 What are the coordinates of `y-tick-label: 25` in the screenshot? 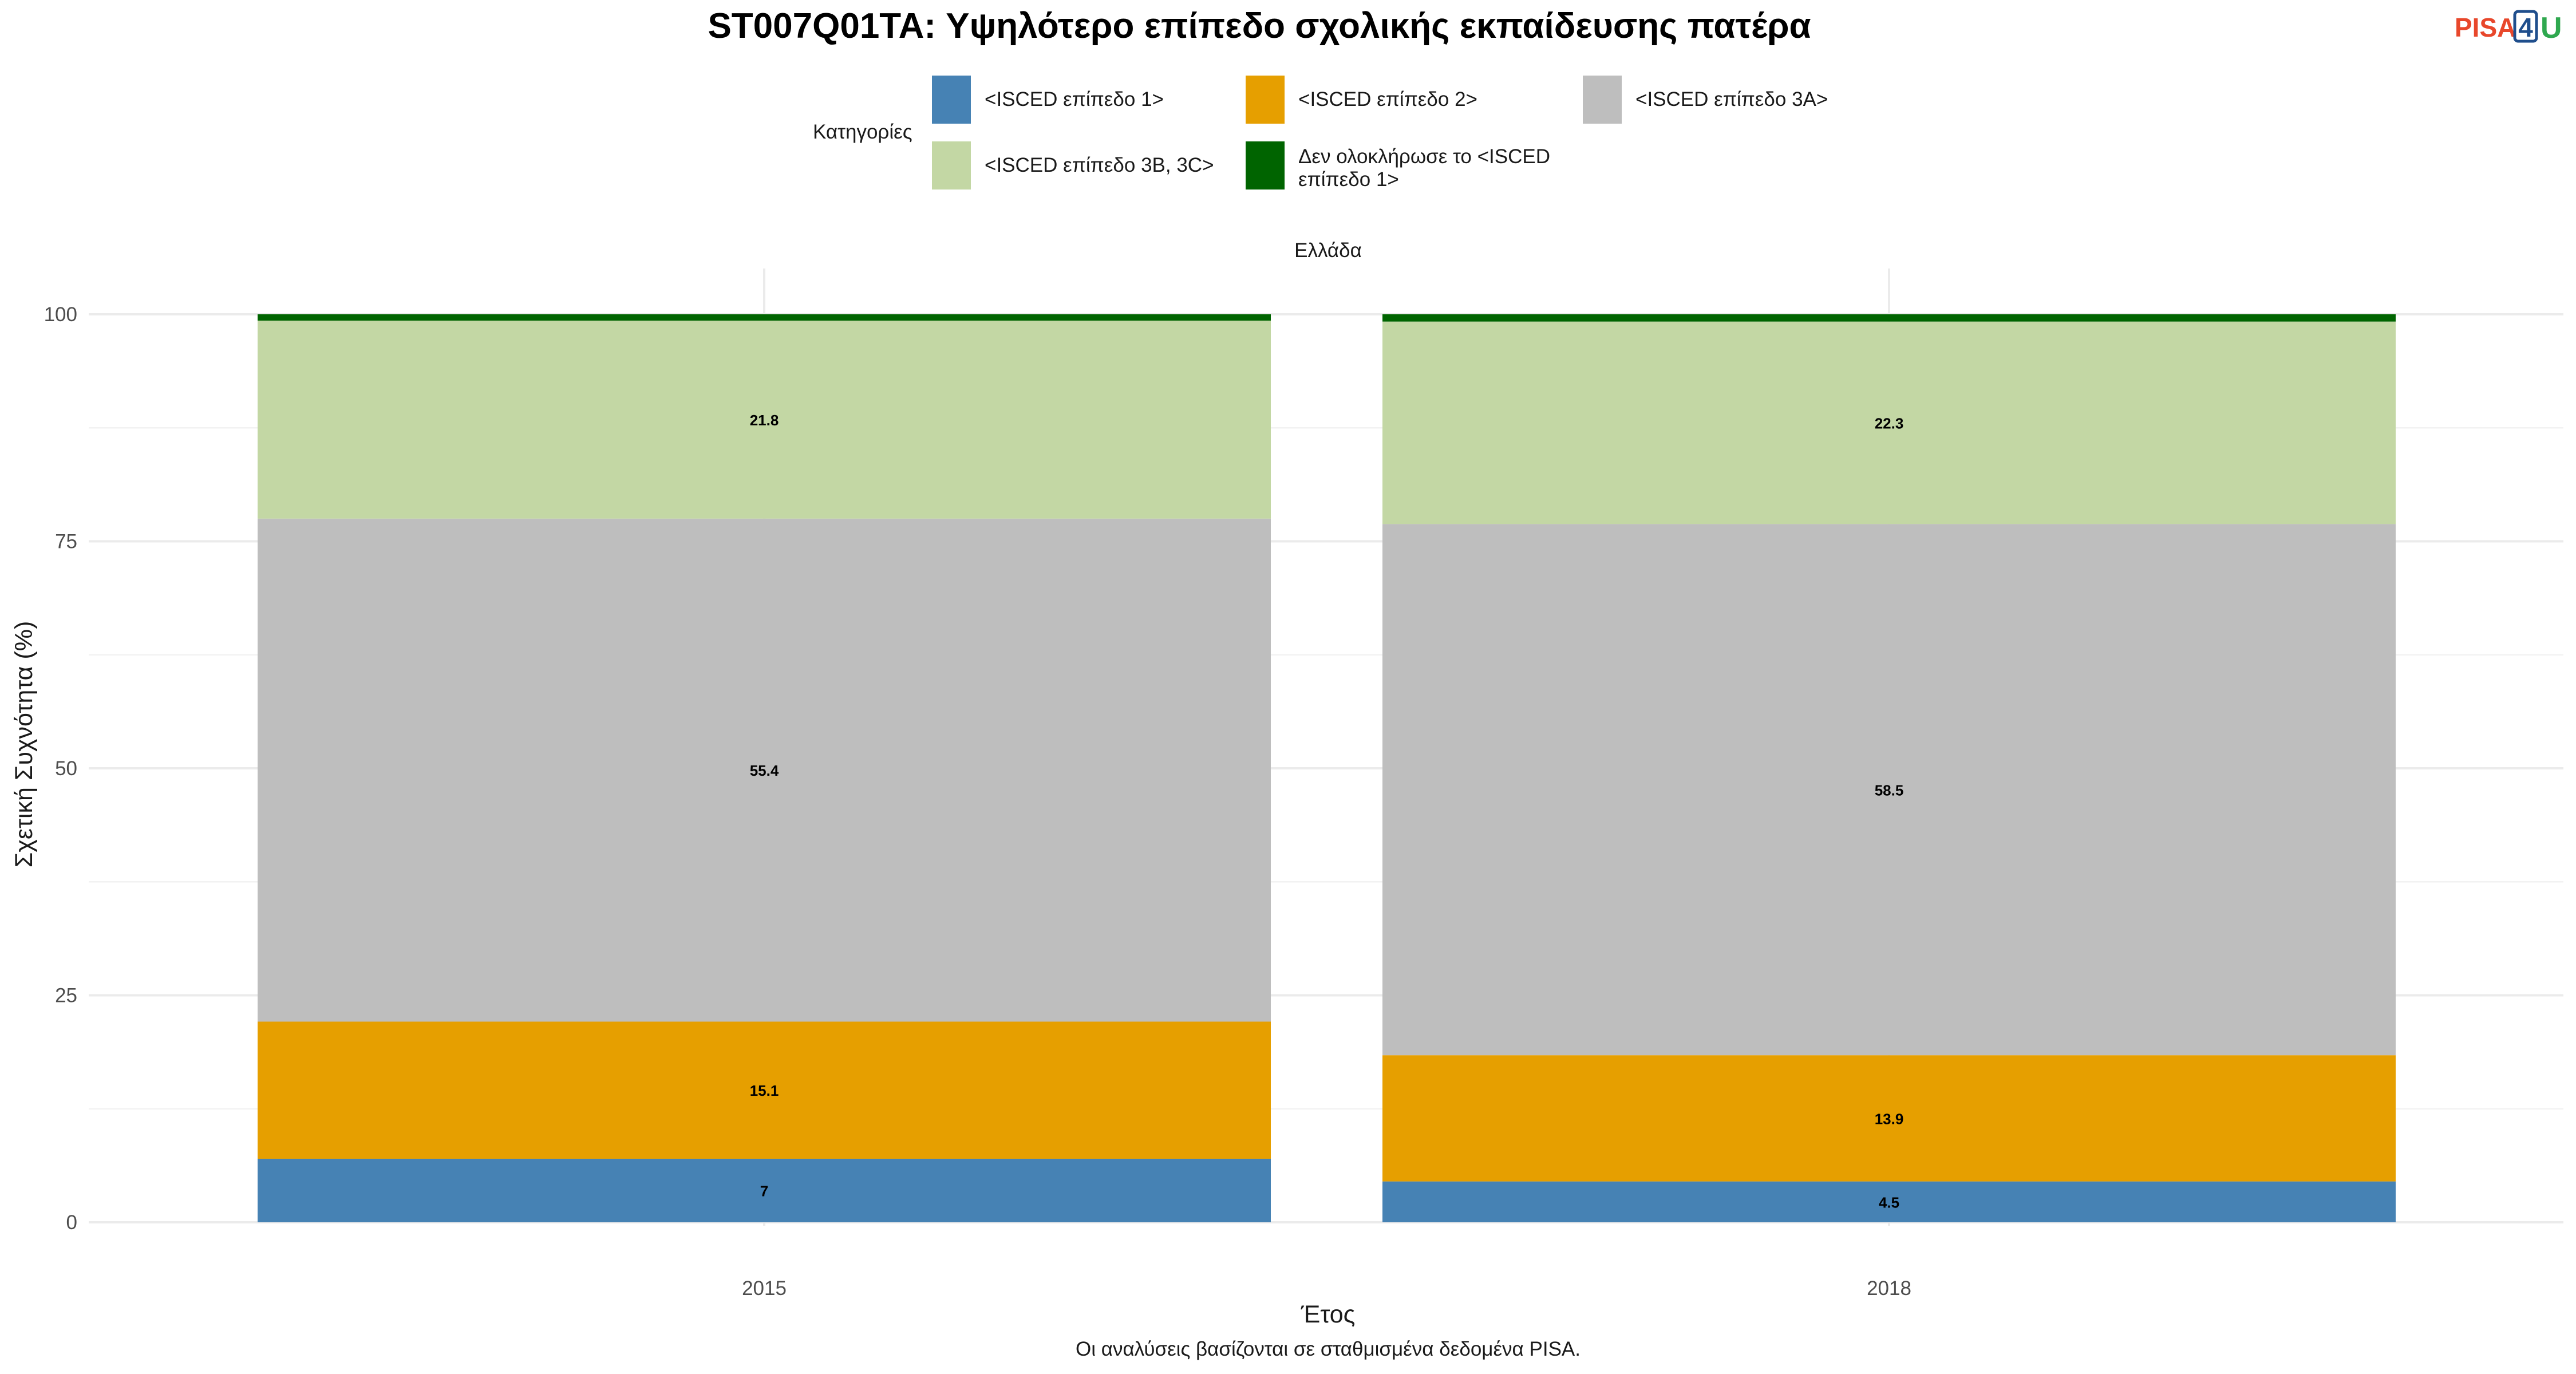 It's located at (66, 996).